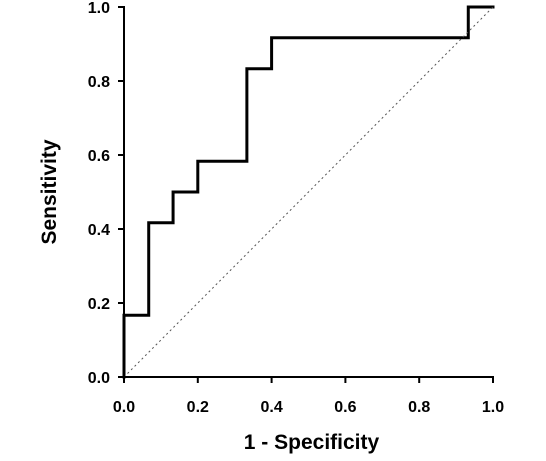 Image resolution: width=546 pixels, height=461 pixels. I want to click on y-tick-label: 1.0, so click(99, 8).